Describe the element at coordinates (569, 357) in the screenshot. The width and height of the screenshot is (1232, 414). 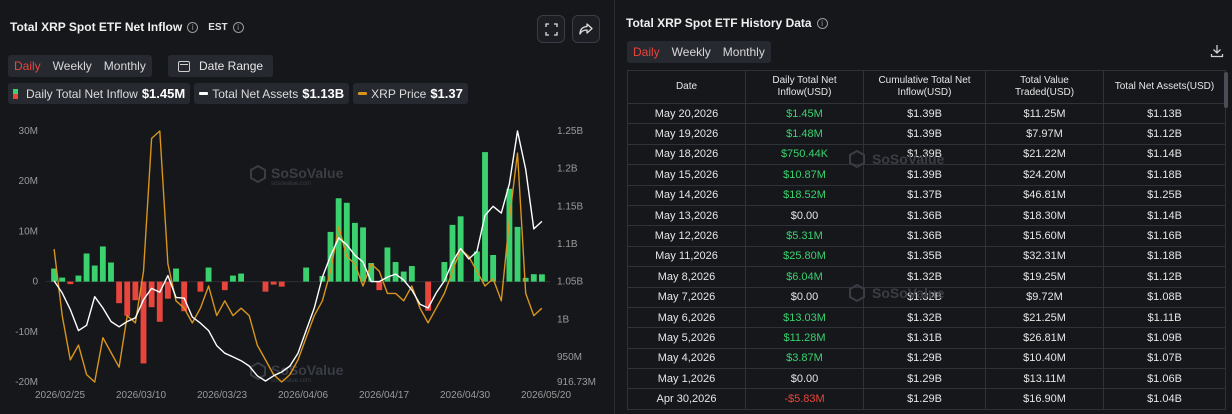
I see `right-axis-tick: 950M` at that location.